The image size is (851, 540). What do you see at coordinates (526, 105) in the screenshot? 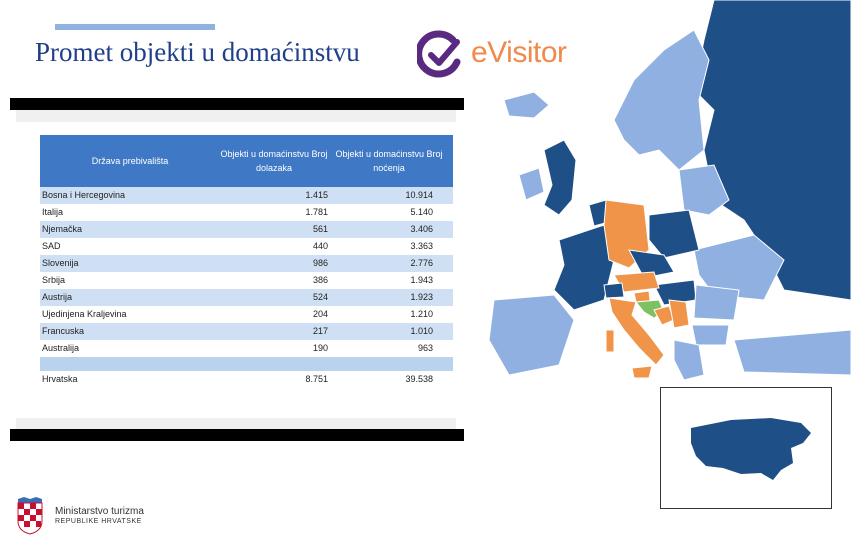
I see `map-region-iceland` at bounding box center [526, 105].